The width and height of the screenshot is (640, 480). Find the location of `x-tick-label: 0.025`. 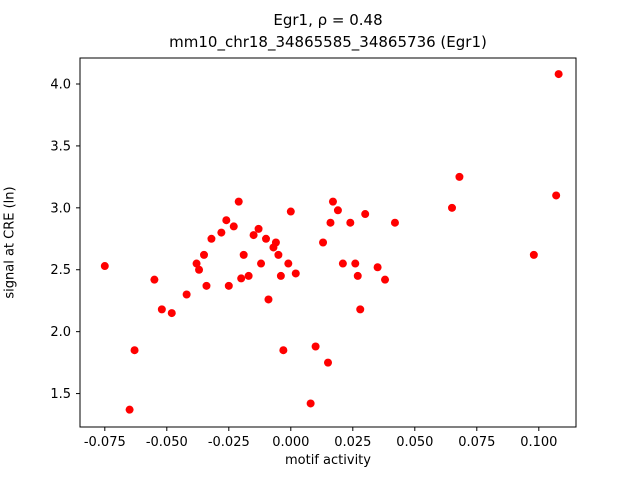

x-tick-label: 0.025 is located at coordinates (352, 442).